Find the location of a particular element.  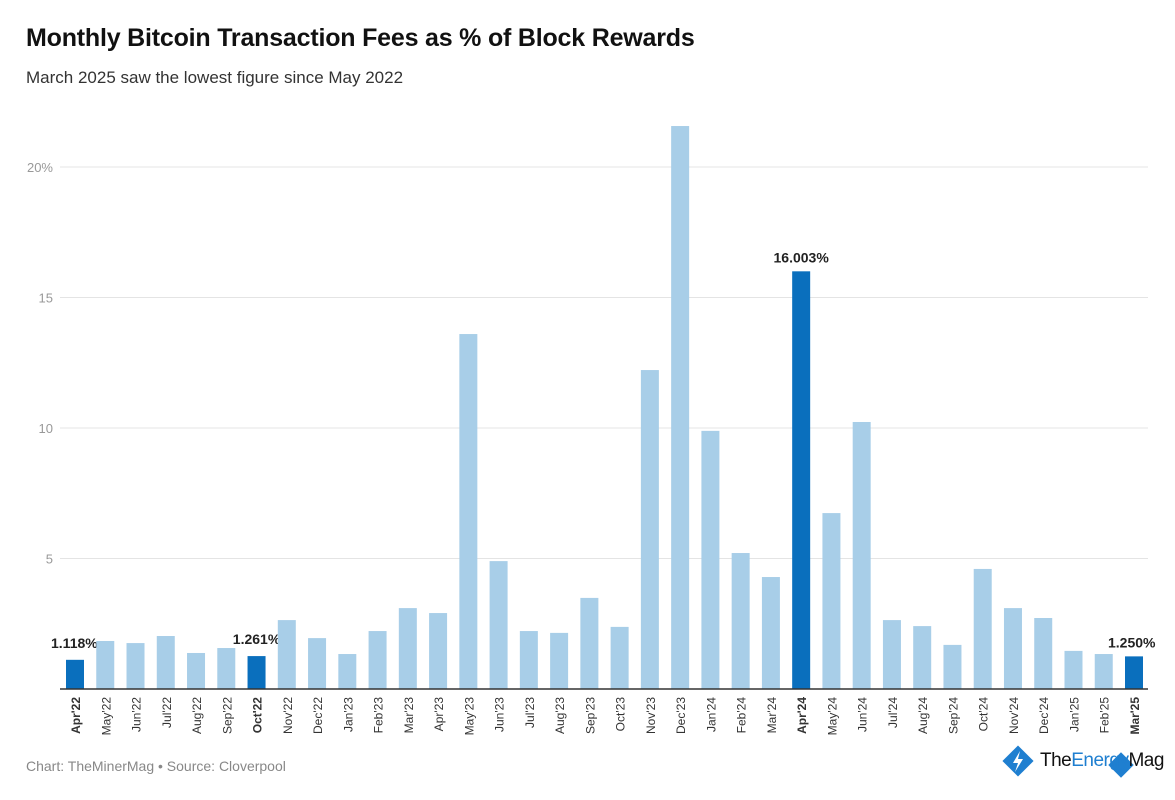

x-tick-label: Jan'25 is located at coordinates (1074, 714).